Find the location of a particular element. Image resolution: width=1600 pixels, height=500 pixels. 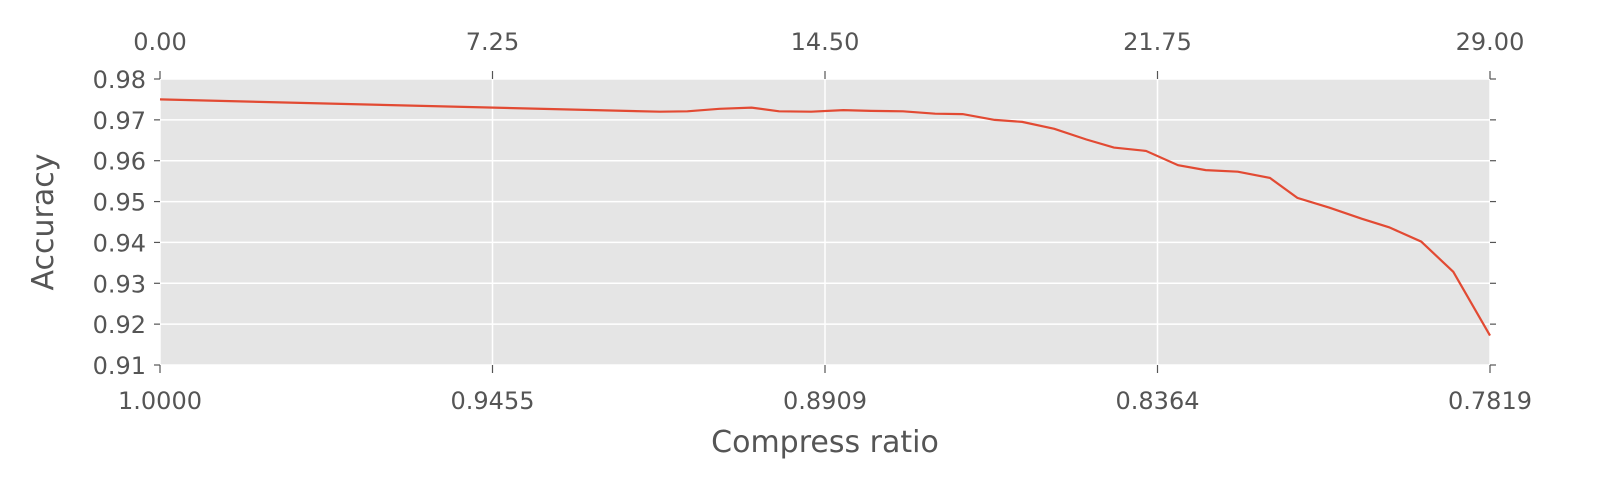

top-axis-tick-label: 29.00 is located at coordinates (1490, 42).